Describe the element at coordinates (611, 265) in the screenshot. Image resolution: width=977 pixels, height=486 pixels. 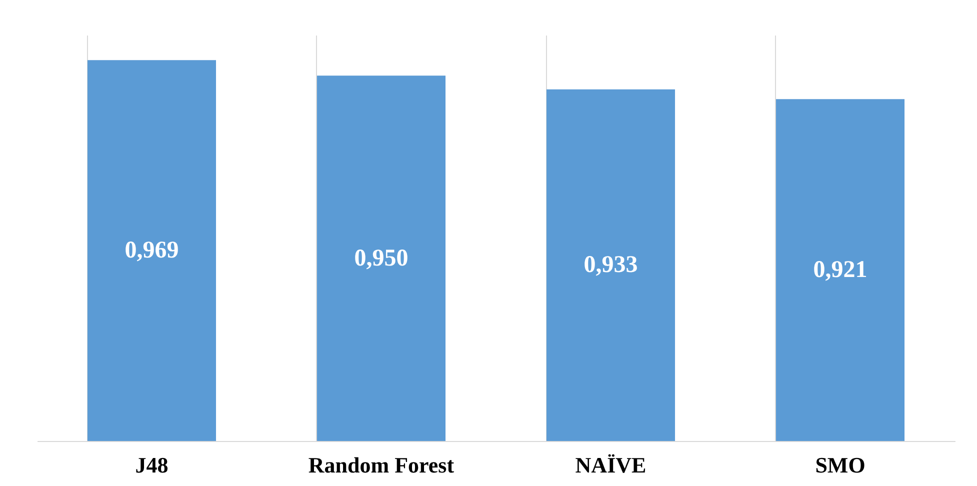
I see `data-label: 0,933` at that location.